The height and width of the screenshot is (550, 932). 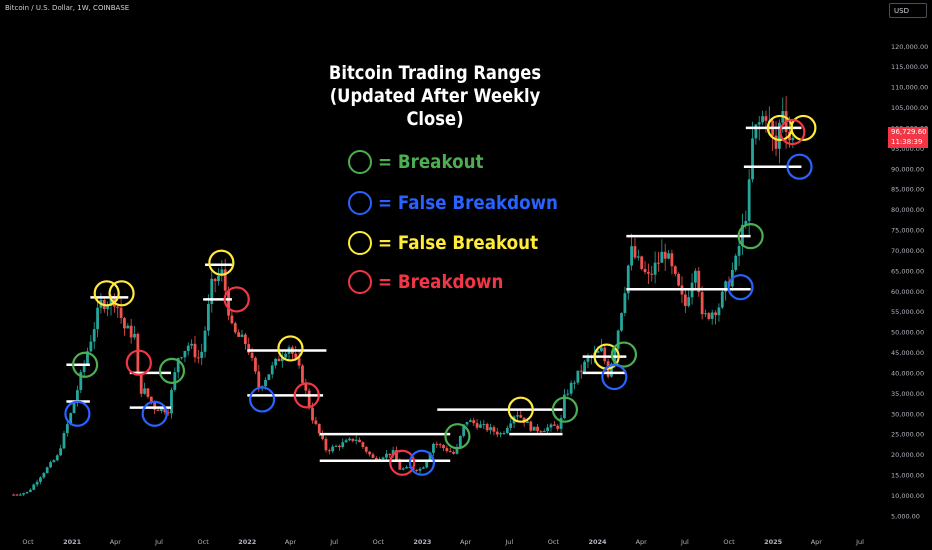 What do you see at coordinates (907, 271) in the screenshot?
I see `price-tick-label: 65,000.00` at bounding box center [907, 271].